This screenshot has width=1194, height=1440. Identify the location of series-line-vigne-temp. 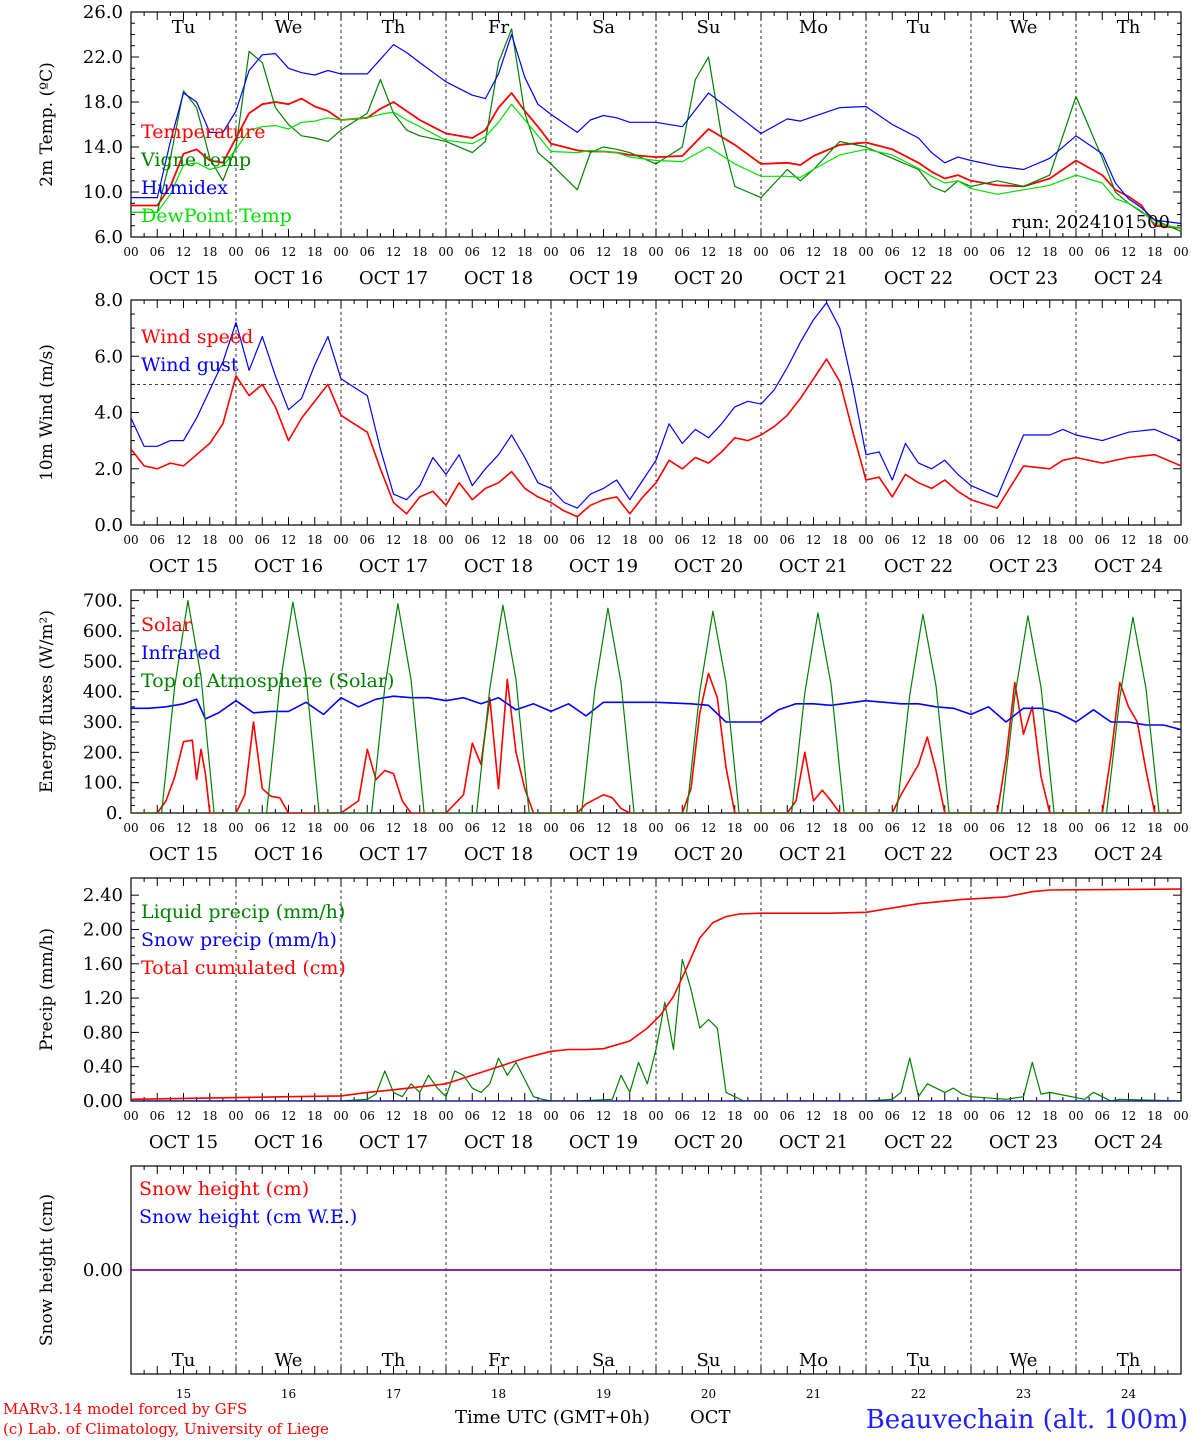
(656, 130).